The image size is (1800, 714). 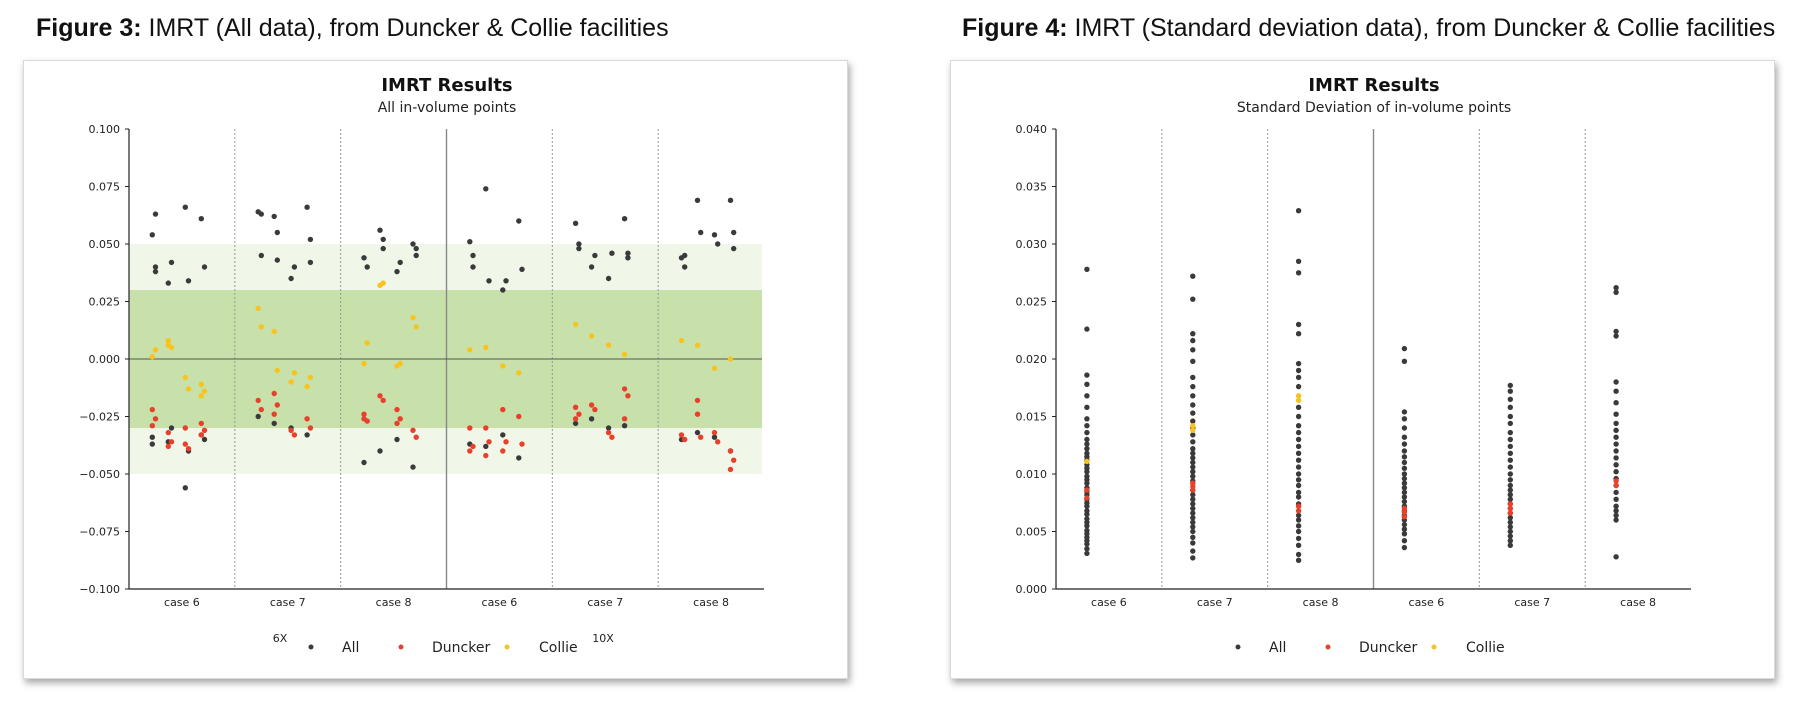 I want to click on legend-marker-all, so click(x=1238, y=647).